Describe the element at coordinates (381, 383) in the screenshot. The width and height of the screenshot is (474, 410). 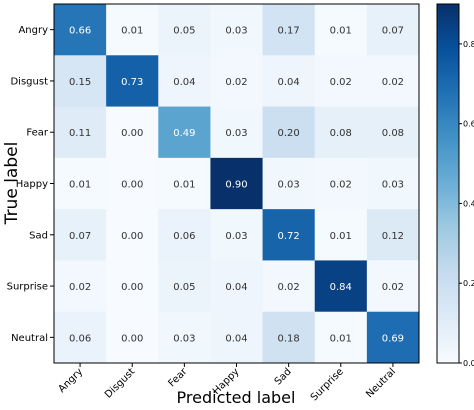
I see `x-tick-label: Neutral` at that location.